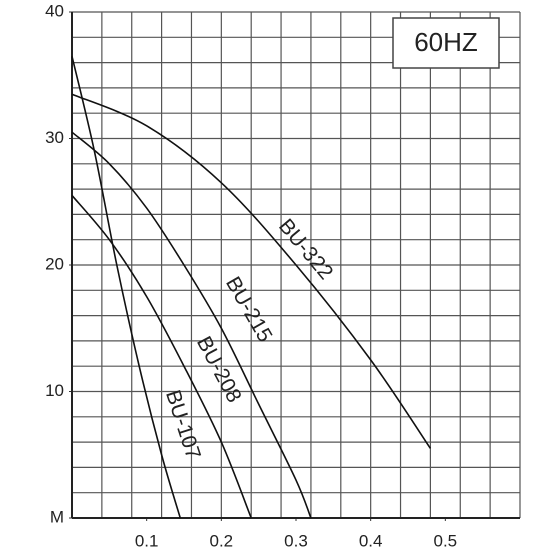 This screenshot has width=560, height=560. Describe the element at coordinates (57, 516) in the screenshot. I see `y-tick-label: M` at that location.